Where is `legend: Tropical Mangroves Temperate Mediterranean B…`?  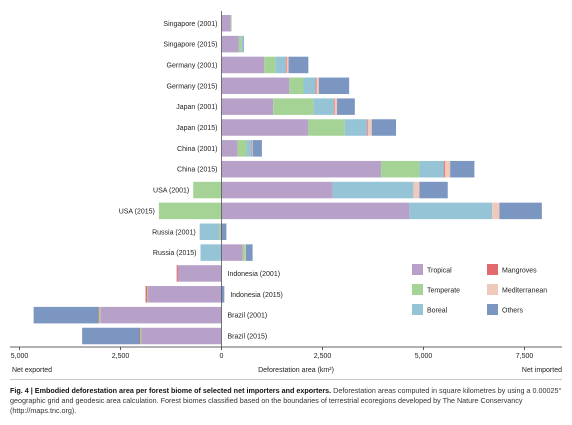 legend: Tropical Mangroves Temperate Mediterranean B… is located at coordinates (479, 289).